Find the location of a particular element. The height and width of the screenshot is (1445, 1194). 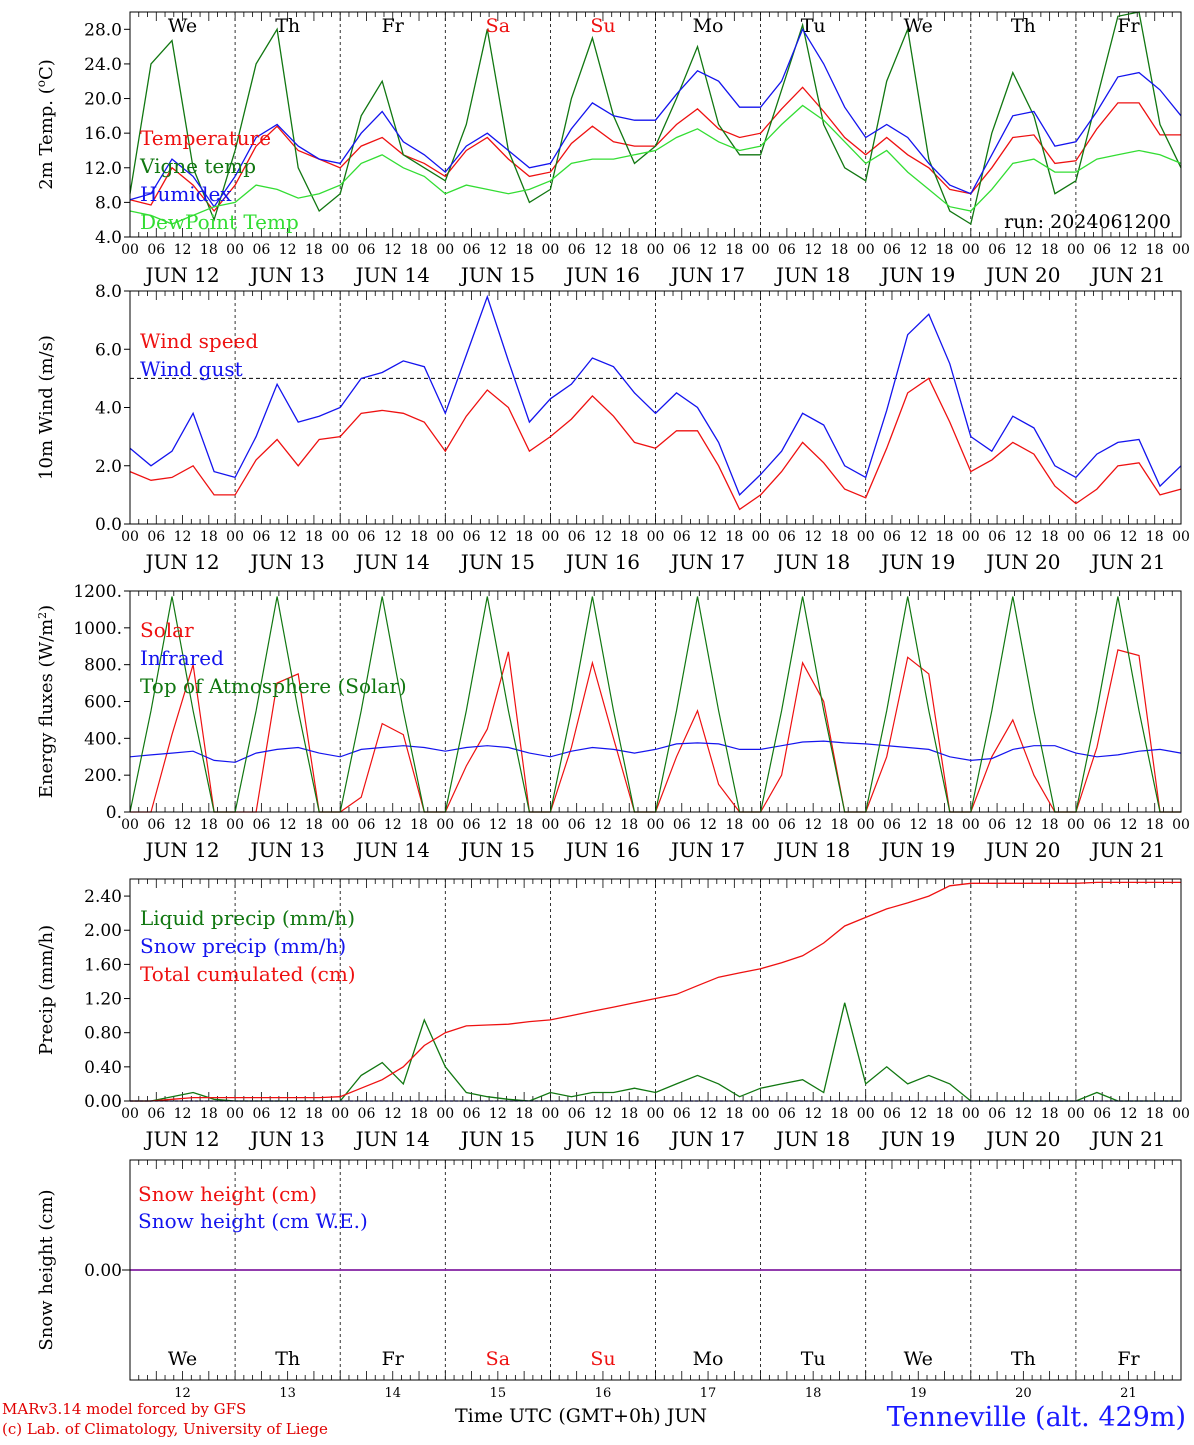

y-axis-label: 2m Temp. (oC) is located at coordinates (45, 124).